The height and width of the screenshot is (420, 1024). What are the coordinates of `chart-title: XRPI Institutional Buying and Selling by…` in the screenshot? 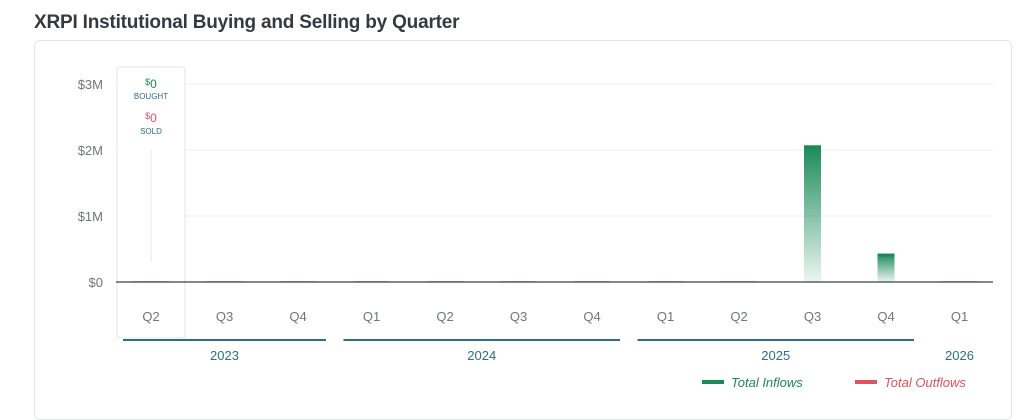 It's located at (247, 22).